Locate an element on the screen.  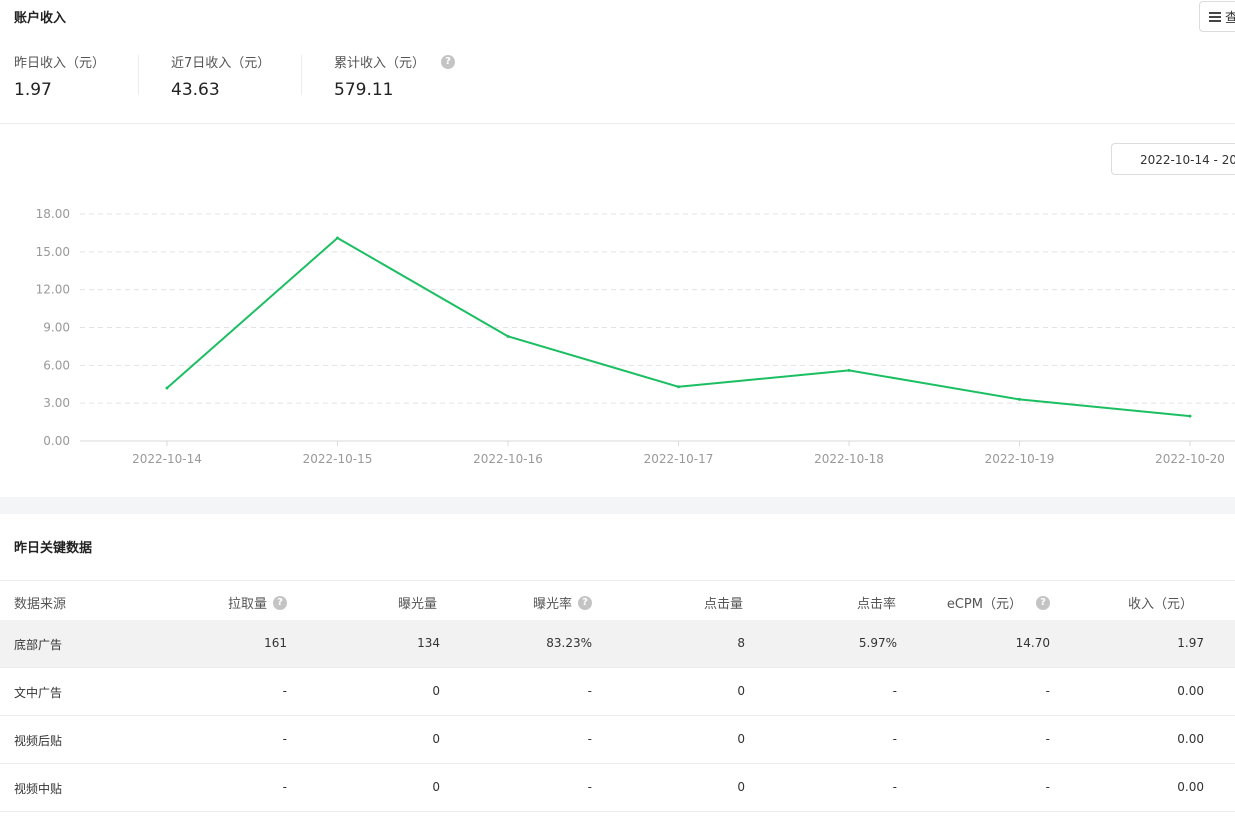
stat-yesterday-label: 昨日收入（元） is located at coordinates (60, 63).